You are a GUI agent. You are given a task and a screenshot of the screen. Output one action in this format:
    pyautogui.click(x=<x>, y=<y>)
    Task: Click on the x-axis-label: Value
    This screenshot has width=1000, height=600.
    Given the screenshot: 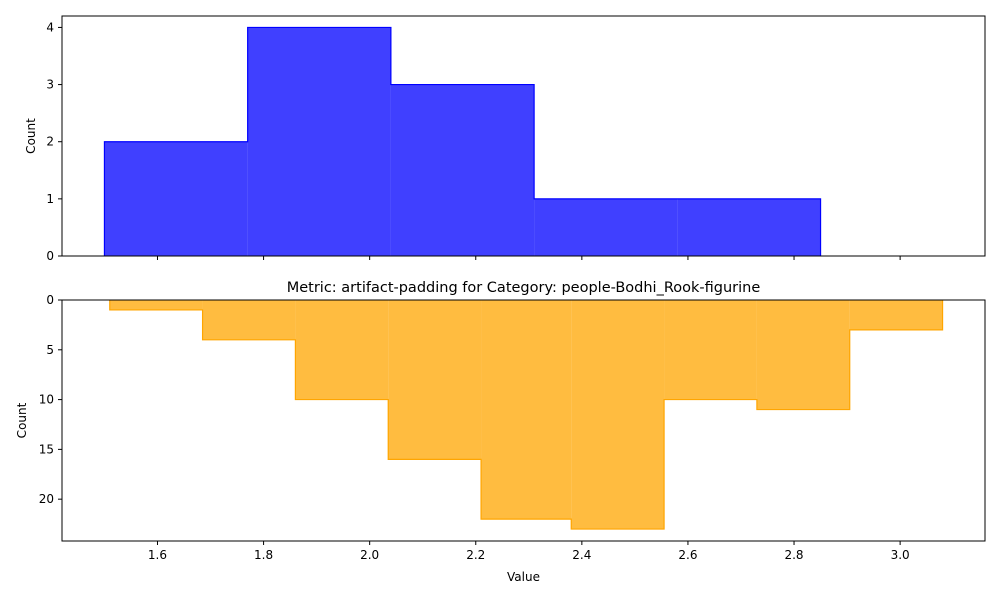 What is the action you would take?
    pyautogui.click(x=523, y=577)
    